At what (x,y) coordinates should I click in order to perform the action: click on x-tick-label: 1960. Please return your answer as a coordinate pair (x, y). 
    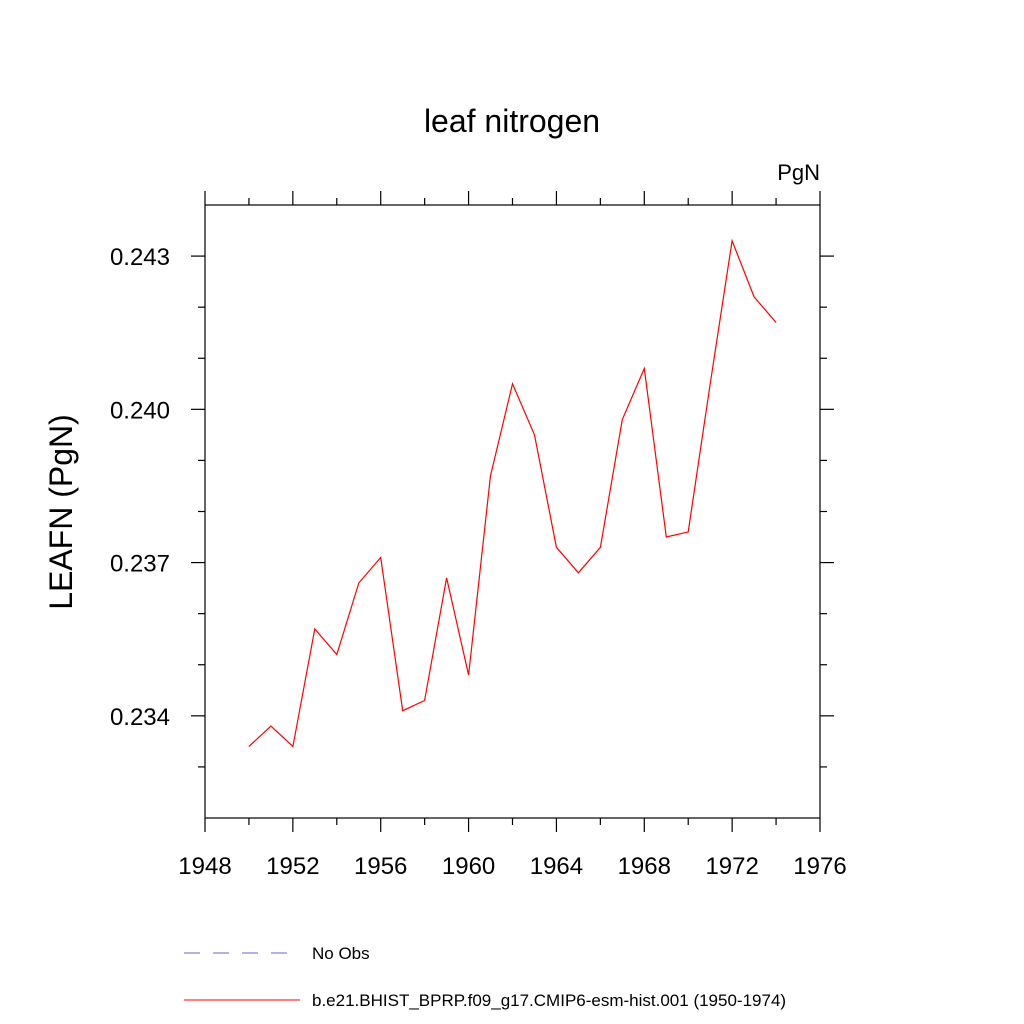
    Looking at the image, I should click on (468, 866).